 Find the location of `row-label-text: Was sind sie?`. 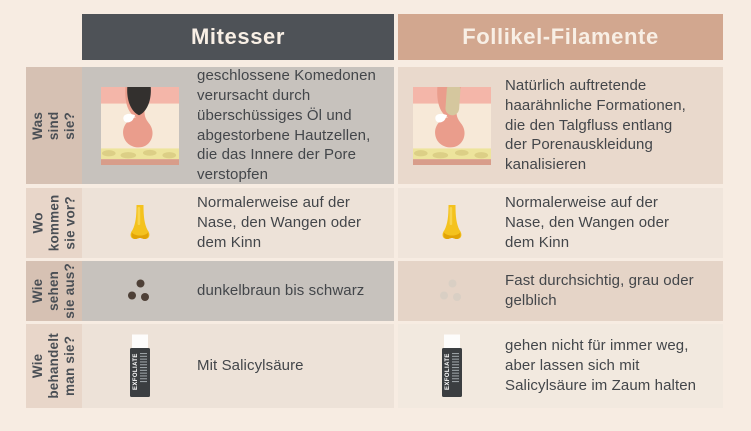

row-label-text: Was sind sie? is located at coordinates (53, 125).